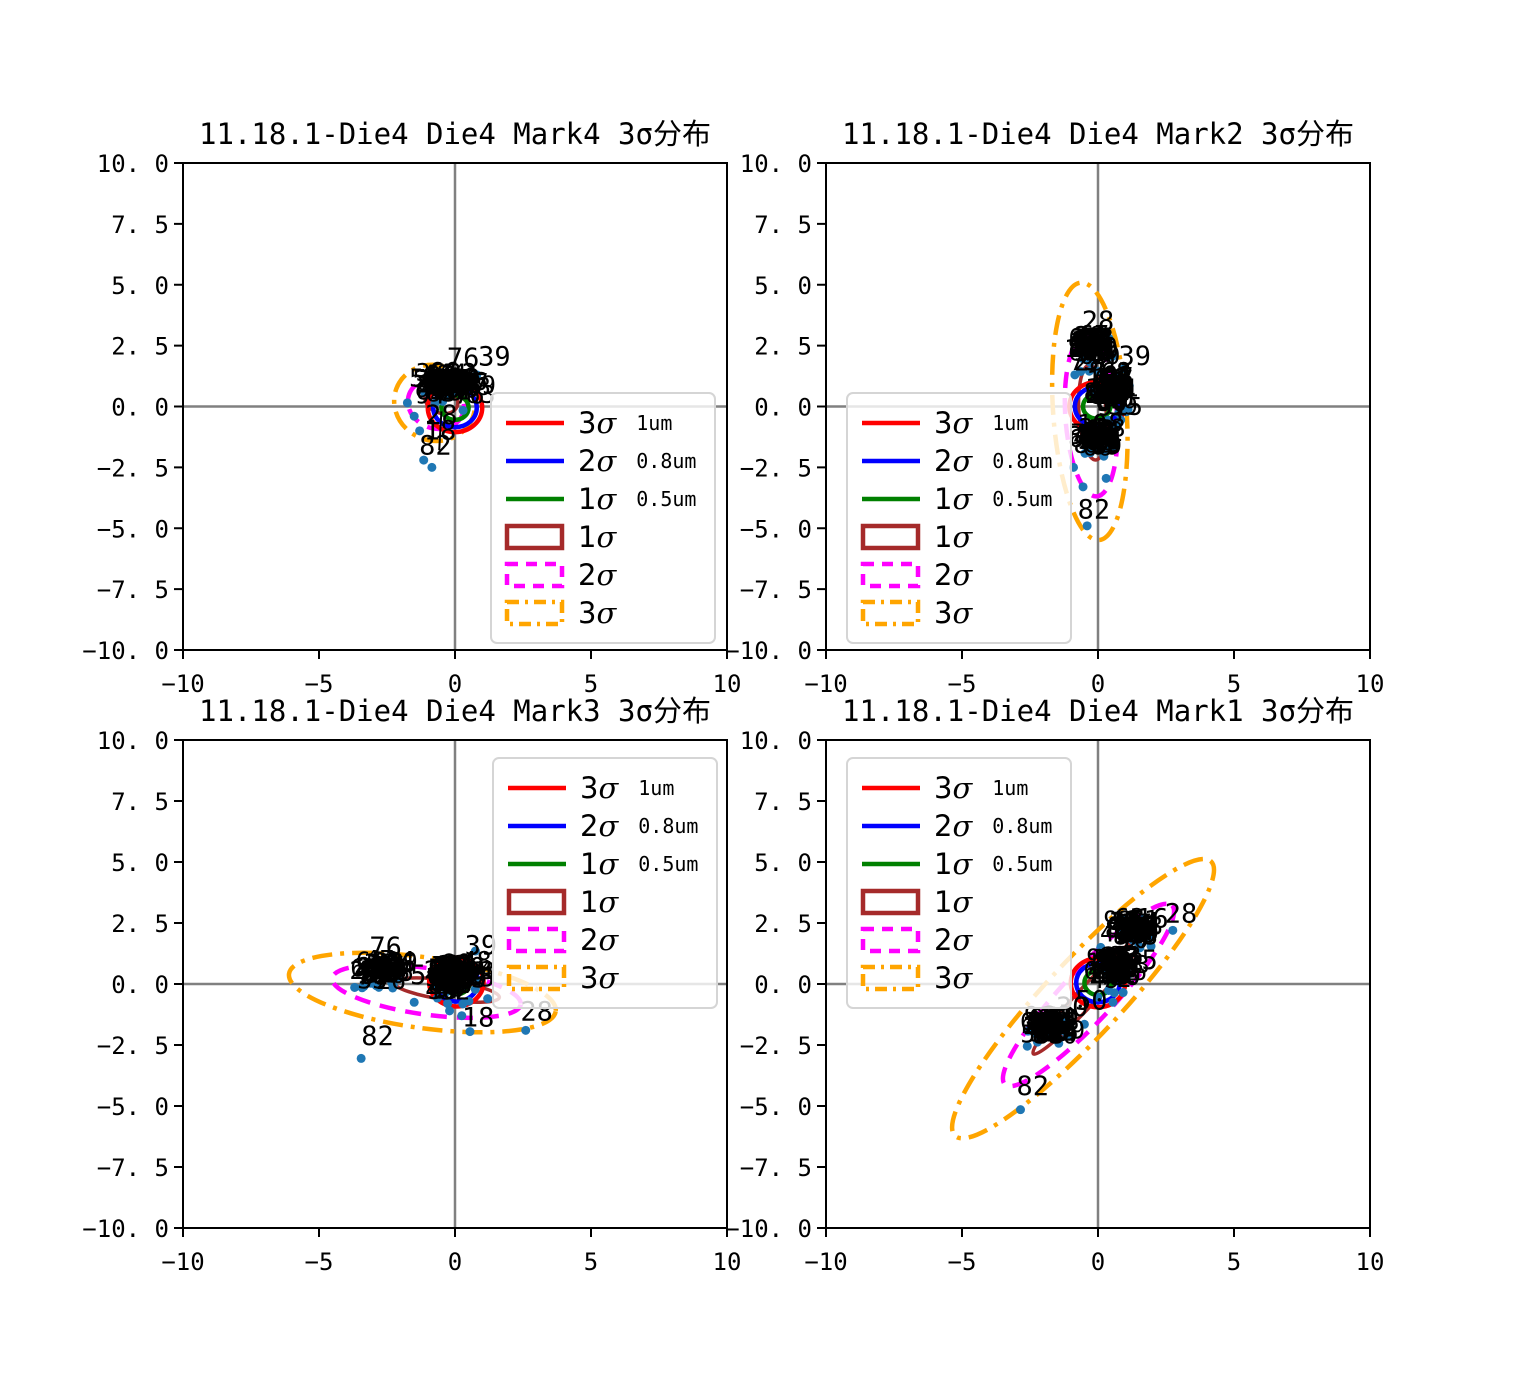  What do you see at coordinates (1099, 444) in the screenshot?
I see `mark2-cluster-label: 63` at bounding box center [1099, 444].